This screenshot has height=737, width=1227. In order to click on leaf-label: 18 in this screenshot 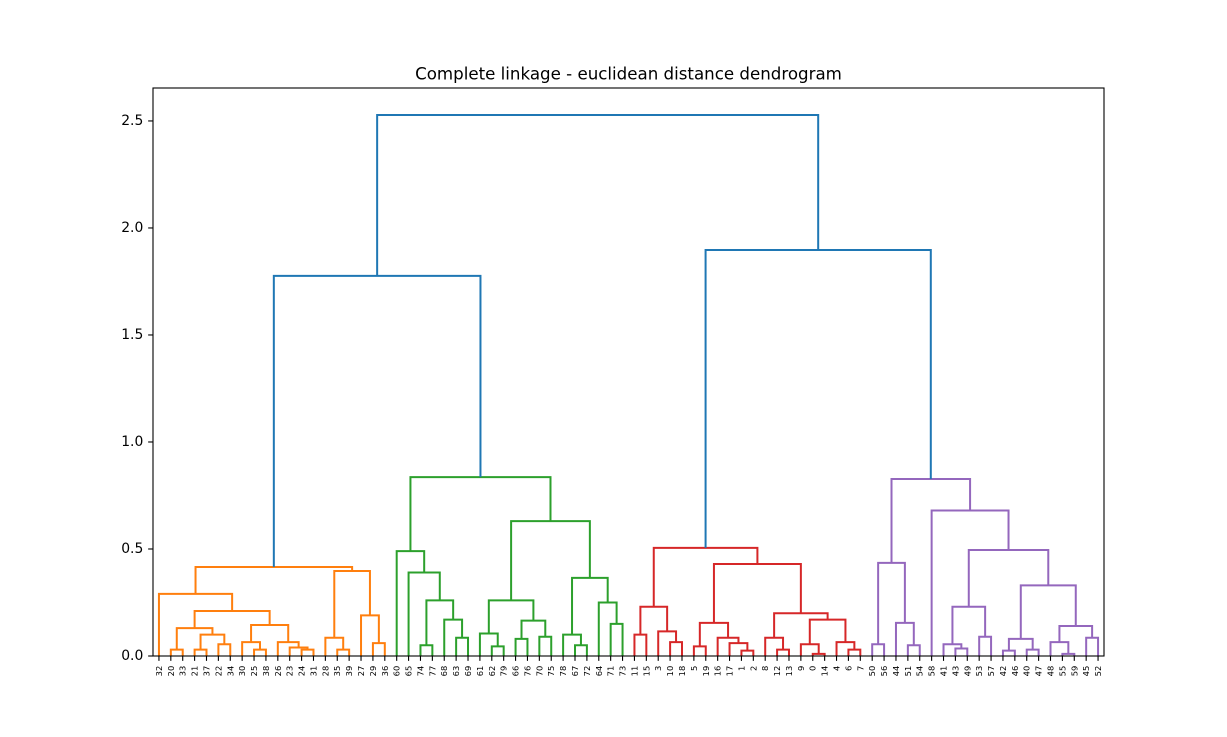, I will do `click(682, 671)`.